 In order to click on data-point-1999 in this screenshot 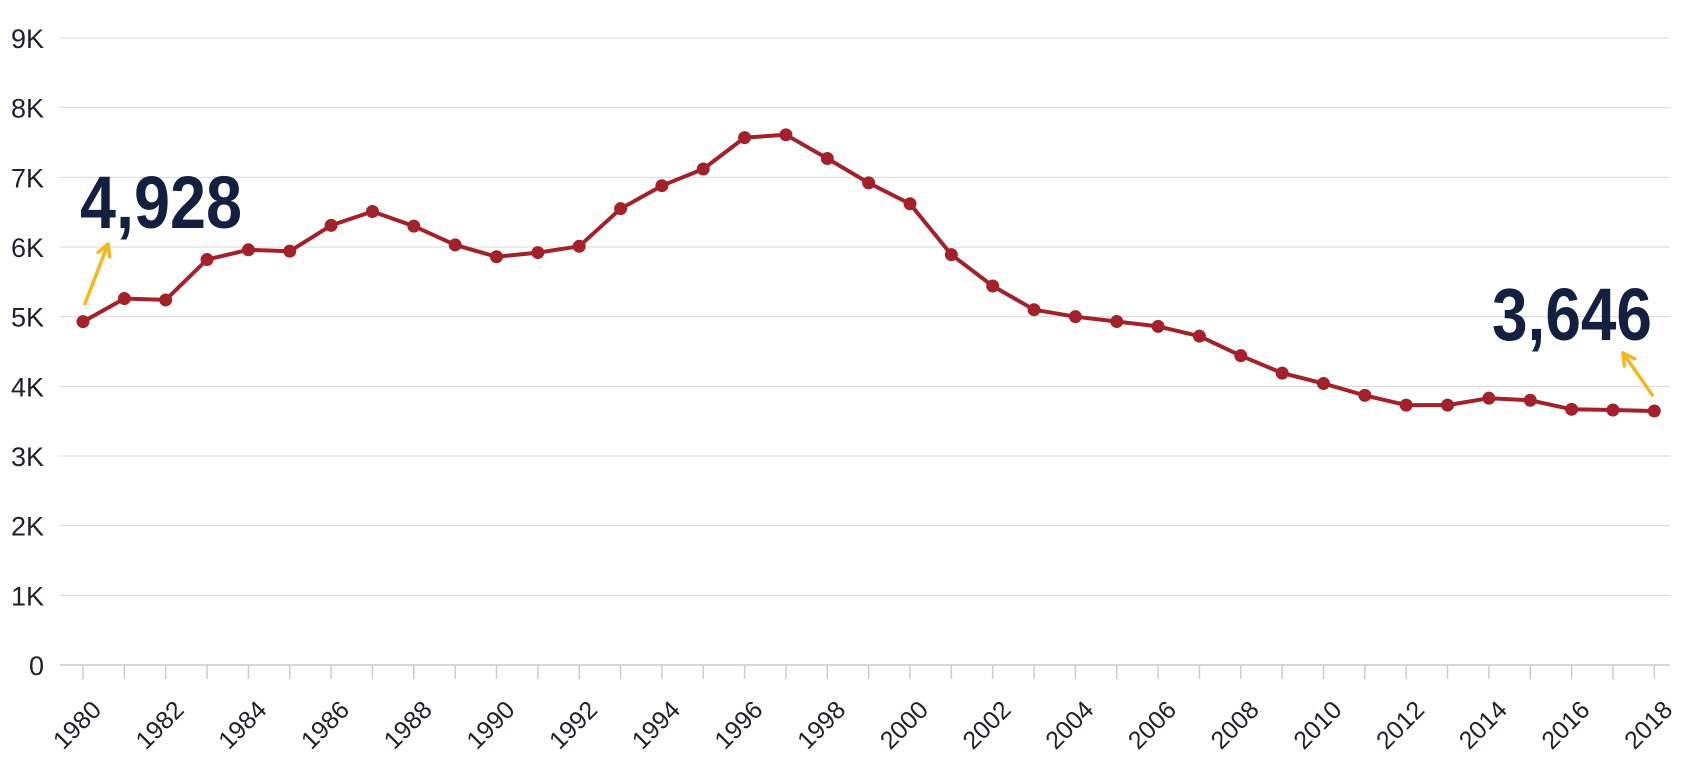, I will do `click(869, 183)`.